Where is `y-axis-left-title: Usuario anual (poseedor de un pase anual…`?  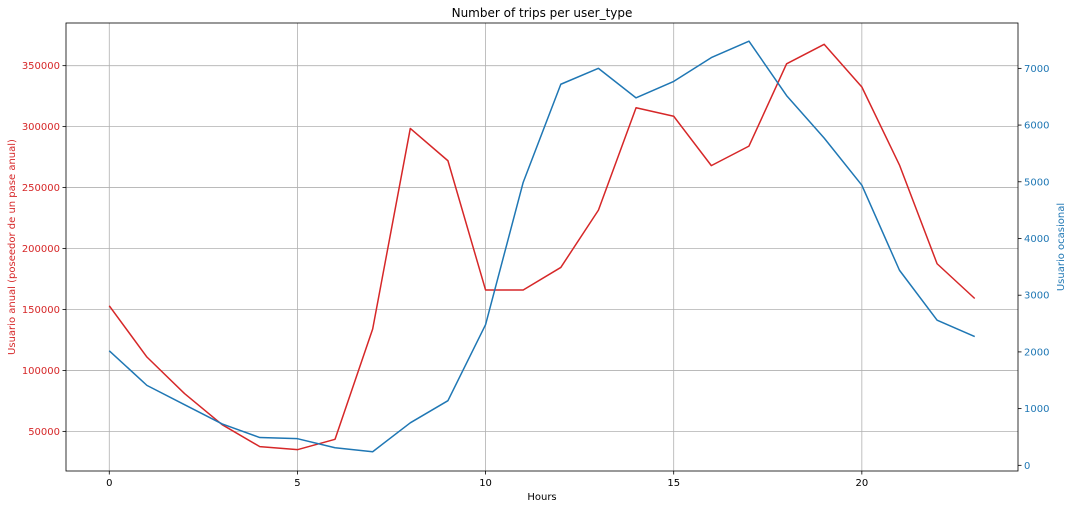 y-axis-left-title: Usuario anual (poseedor de un pase anual… is located at coordinates (12, 247).